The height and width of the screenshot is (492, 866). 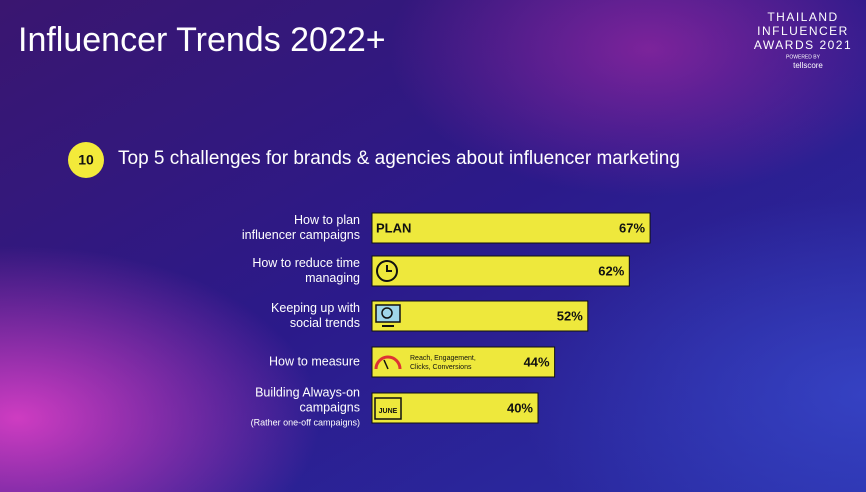 I want to click on icon-label: PLAN, so click(x=393, y=227).